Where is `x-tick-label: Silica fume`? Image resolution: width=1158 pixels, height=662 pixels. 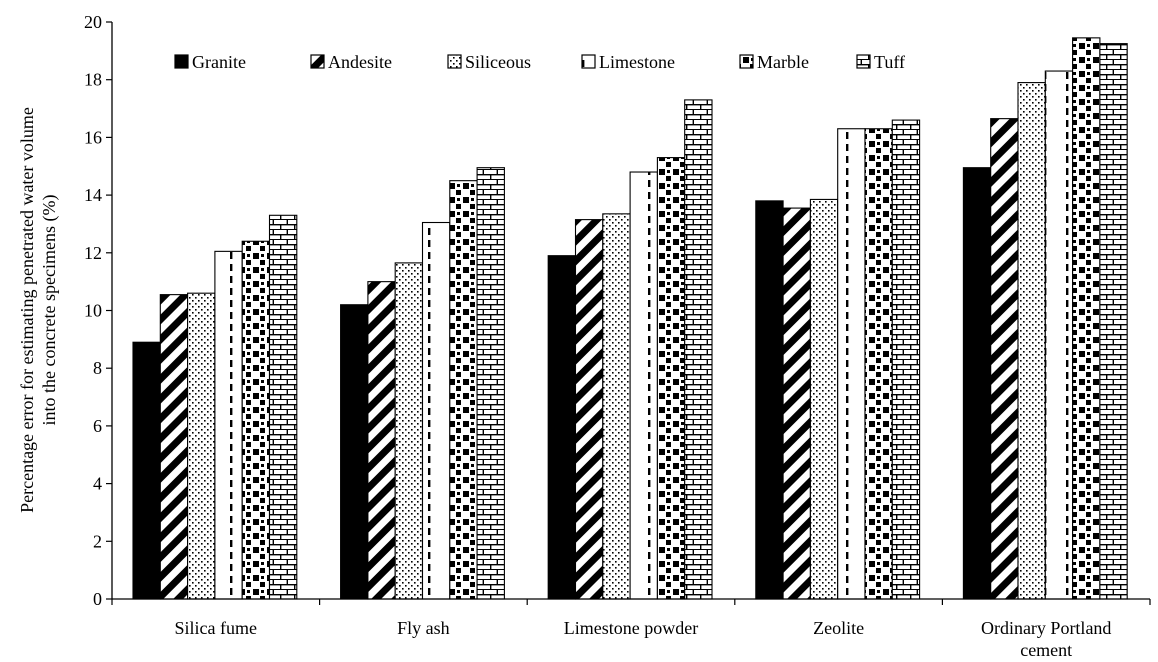 x-tick-label: Silica fume is located at coordinates (216, 628).